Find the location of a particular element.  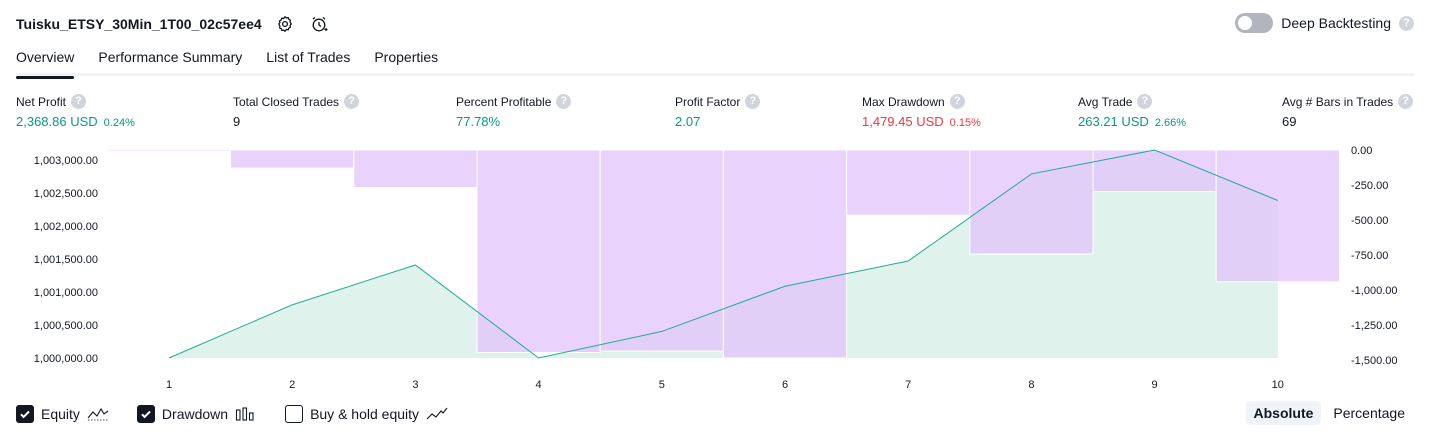

legend-drawdown: Drawdown is located at coordinates (196, 414).